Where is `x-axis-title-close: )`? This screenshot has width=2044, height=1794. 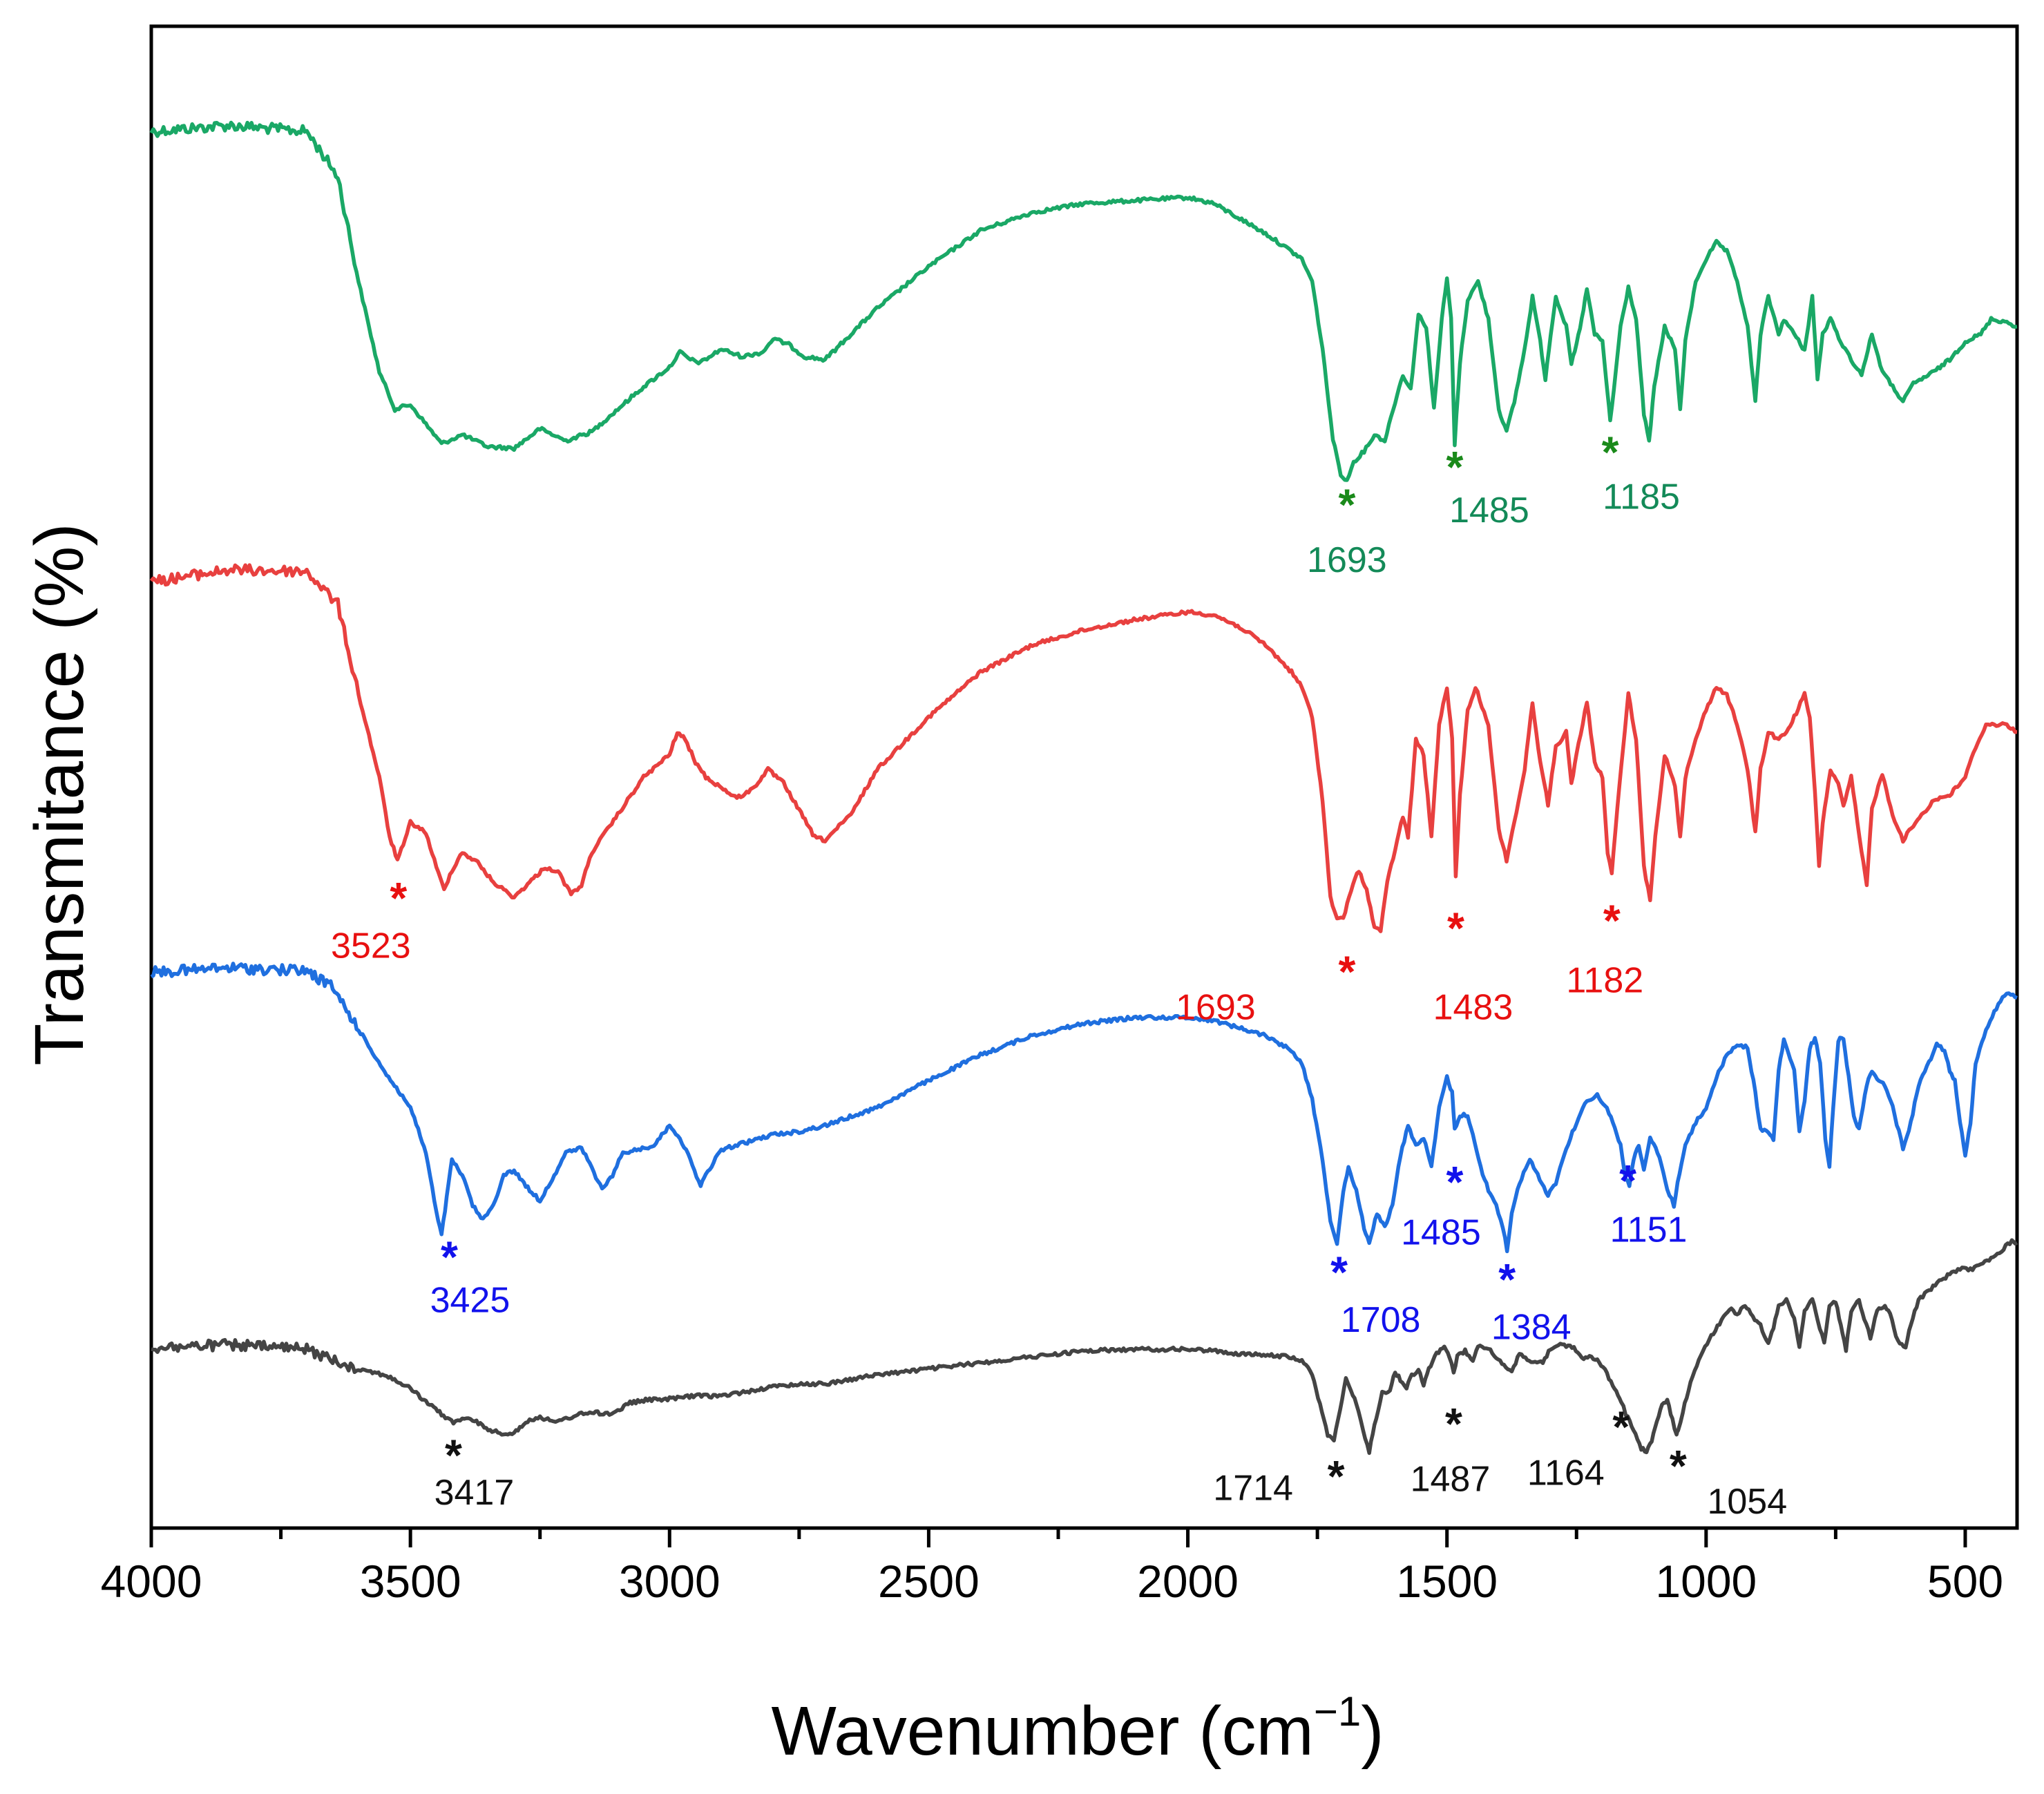 x-axis-title-close: ) is located at coordinates (1372, 1731).